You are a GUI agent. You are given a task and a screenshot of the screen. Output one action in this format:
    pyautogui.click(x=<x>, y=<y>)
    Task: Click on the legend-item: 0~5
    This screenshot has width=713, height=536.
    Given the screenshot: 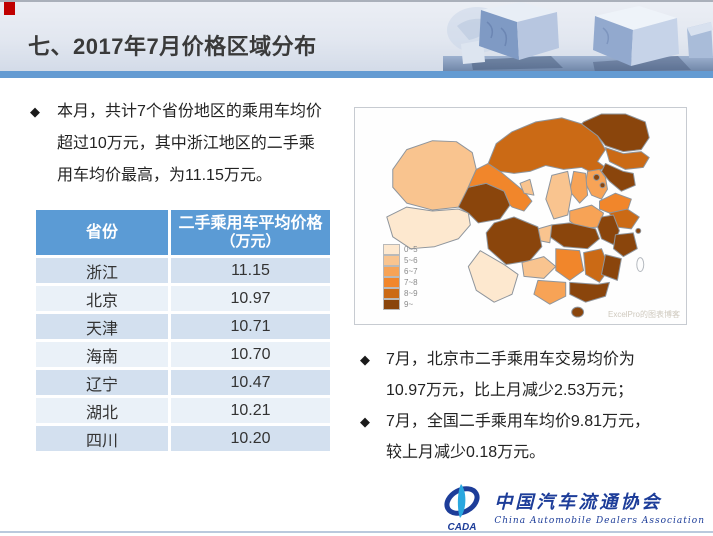 What is the action you would take?
    pyautogui.click(x=400, y=249)
    